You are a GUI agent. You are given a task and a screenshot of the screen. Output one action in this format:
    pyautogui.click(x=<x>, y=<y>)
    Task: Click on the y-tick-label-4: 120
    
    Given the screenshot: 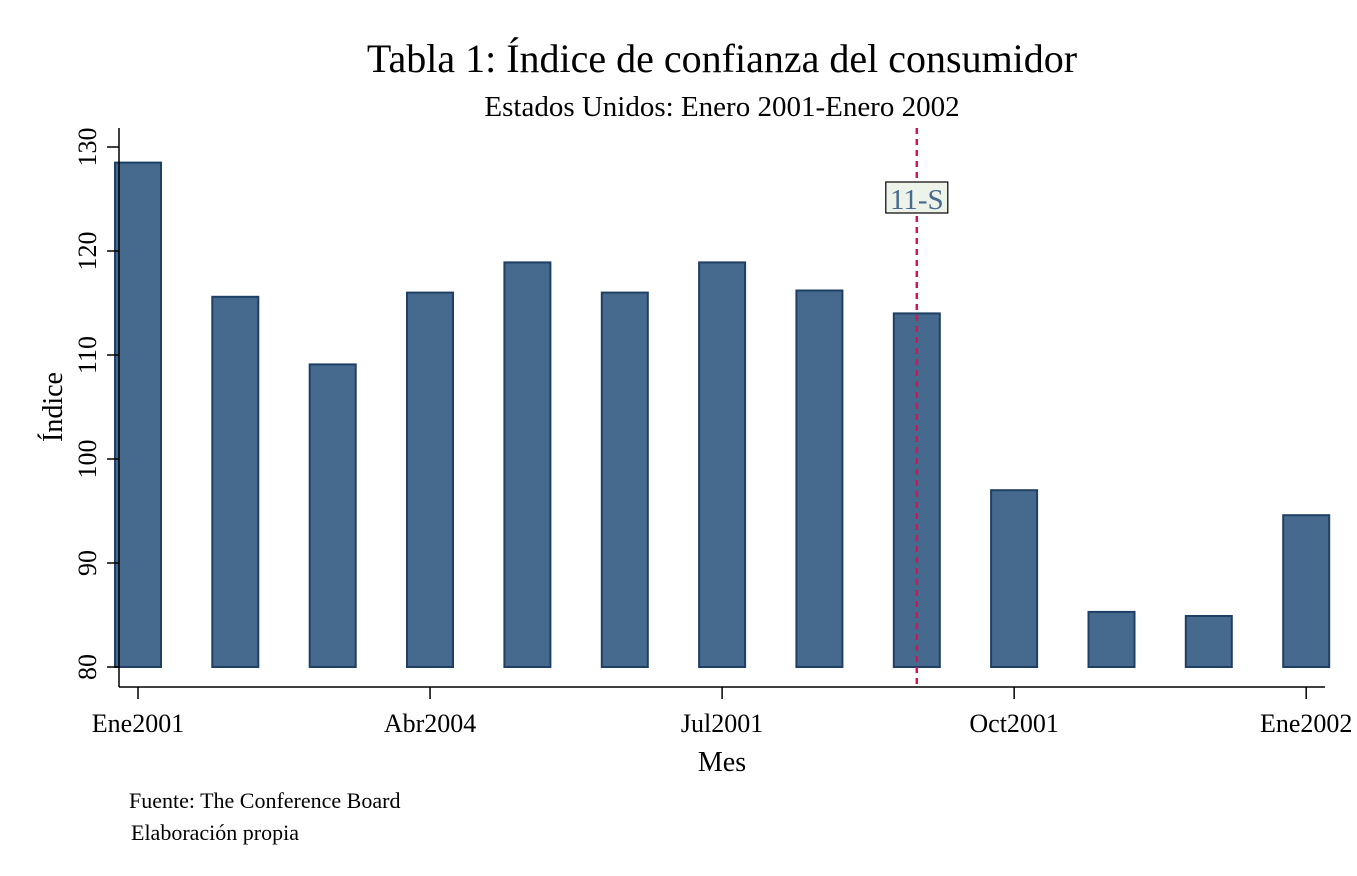 What is the action you would take?
    pyautogui.click(x=87, y=251)
    